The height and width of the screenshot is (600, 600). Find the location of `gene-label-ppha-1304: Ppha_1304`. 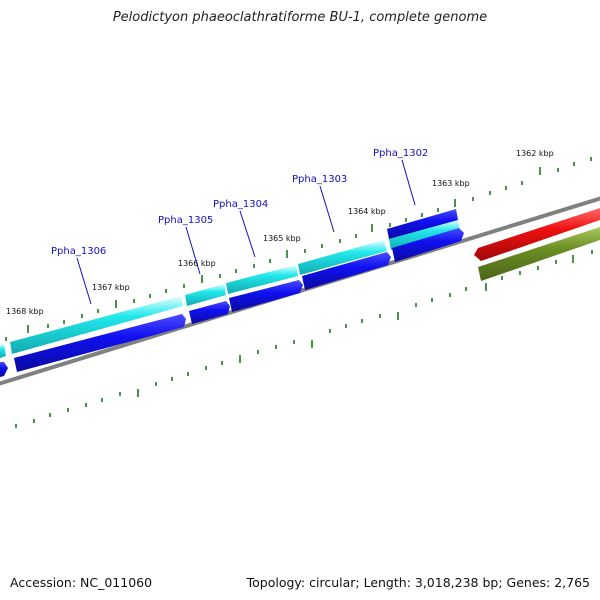

gene-label-ppha-1304: Ppha_1304 is located at coordinates (240, 204).